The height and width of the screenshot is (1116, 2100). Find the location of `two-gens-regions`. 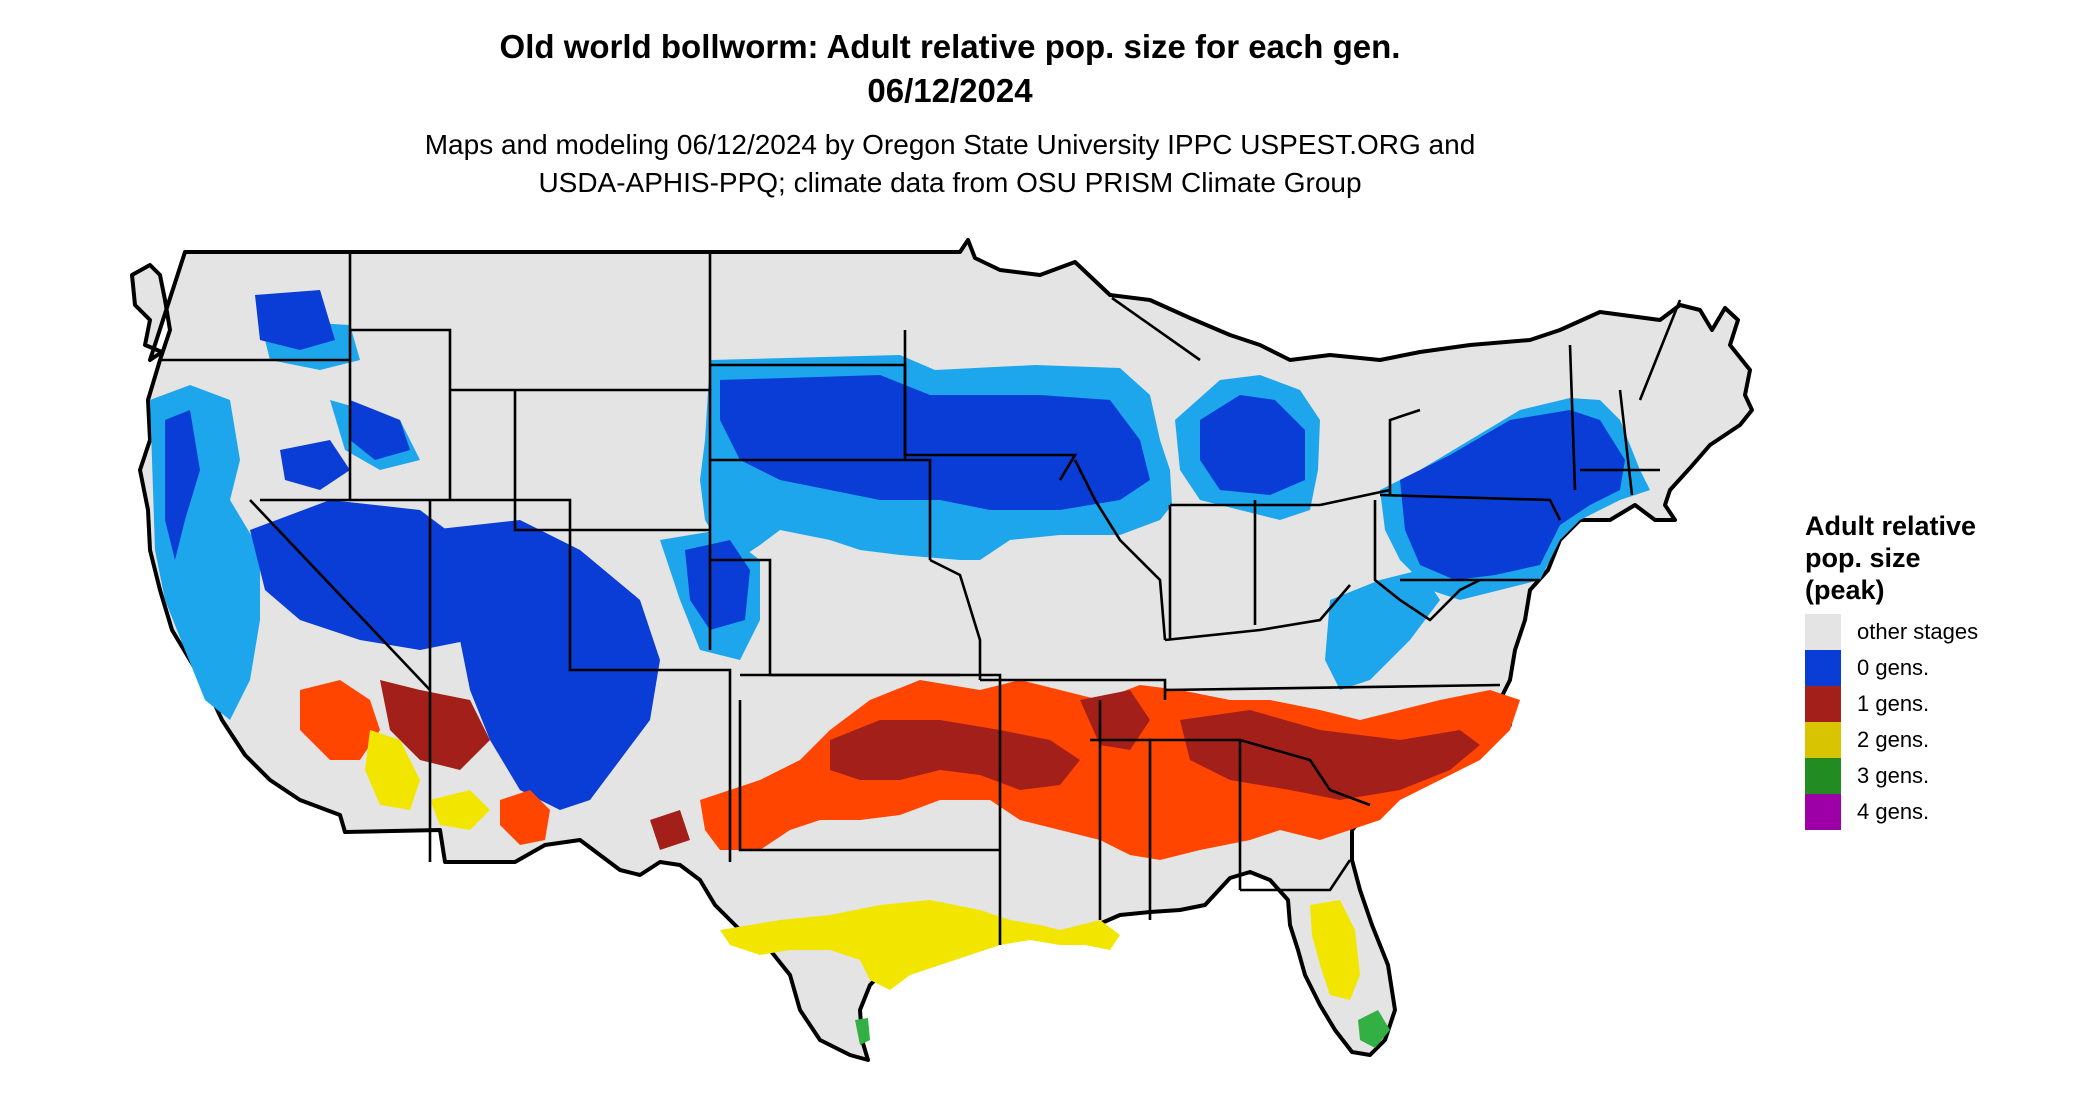

two-gens-regions is located at coordinates (862, 865).